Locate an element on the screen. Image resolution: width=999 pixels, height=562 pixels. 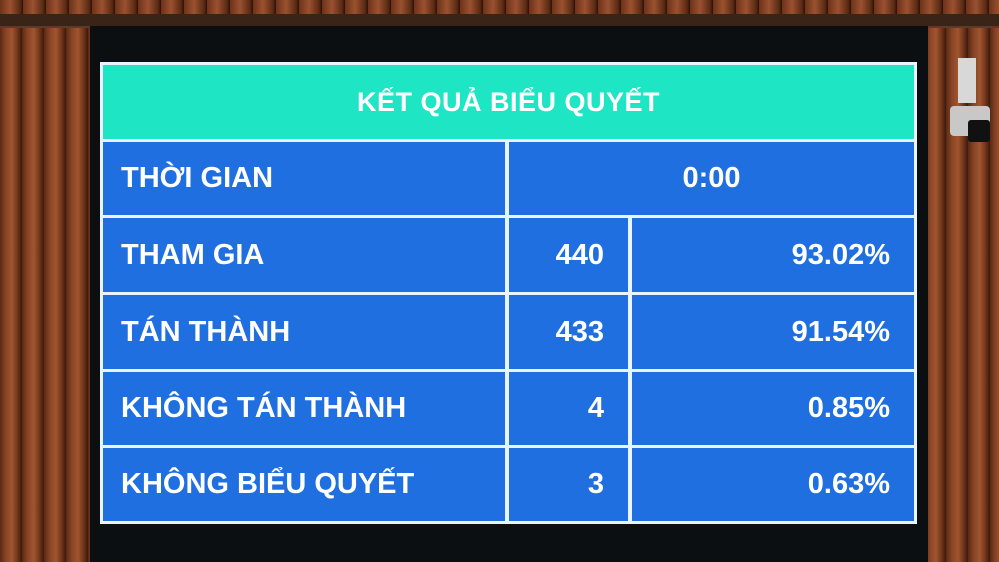
time-value: 0:00 is located at coordinates (711, 178).